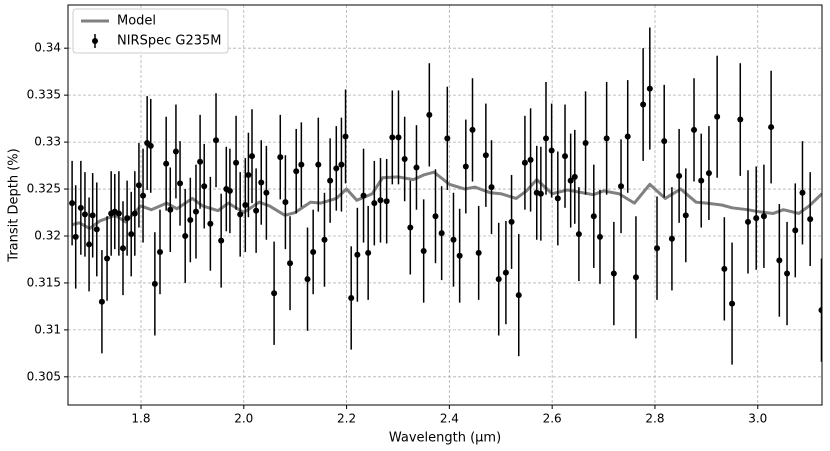 This screenshot has width=830, height=451. Describe the element at coordinates (757, 419) in the screenshot. I see `x-tick-label: 3.0` at that location.